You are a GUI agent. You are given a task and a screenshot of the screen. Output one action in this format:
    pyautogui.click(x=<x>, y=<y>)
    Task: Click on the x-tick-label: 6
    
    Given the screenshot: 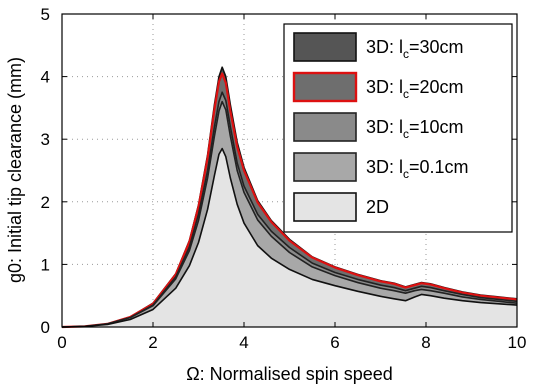 What is the action you would take?
    pyautogui.click(x=334, y=342)
    